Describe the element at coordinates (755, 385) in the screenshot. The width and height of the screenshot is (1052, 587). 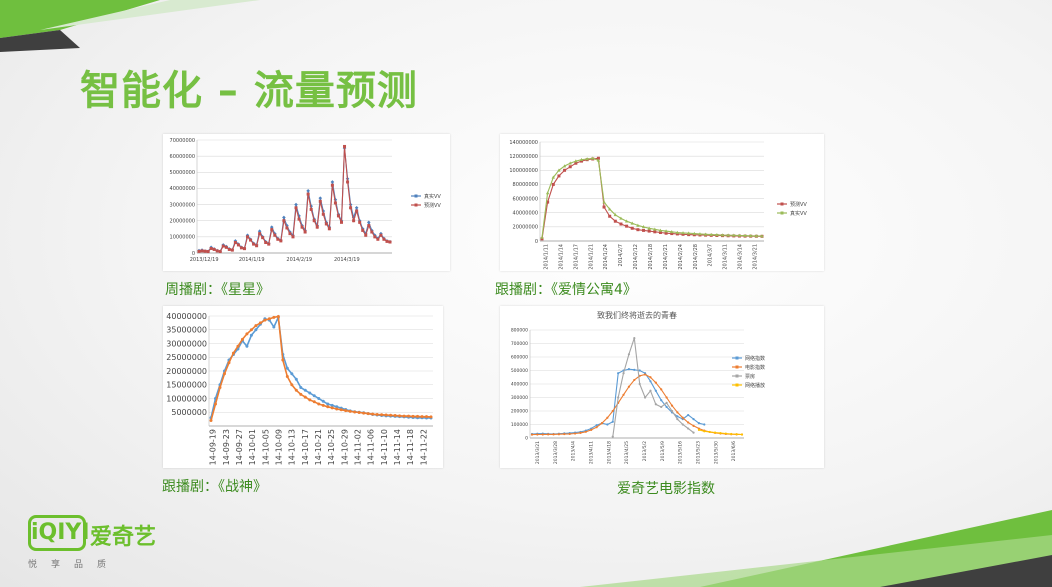
I see `legend-label: 网络播放` at that location.